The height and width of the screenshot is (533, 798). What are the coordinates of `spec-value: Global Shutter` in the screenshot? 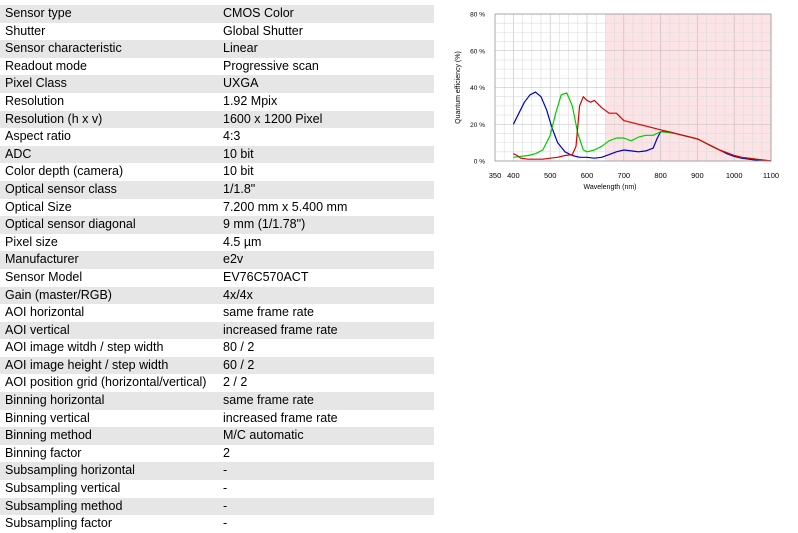 It's located at (263, 30).